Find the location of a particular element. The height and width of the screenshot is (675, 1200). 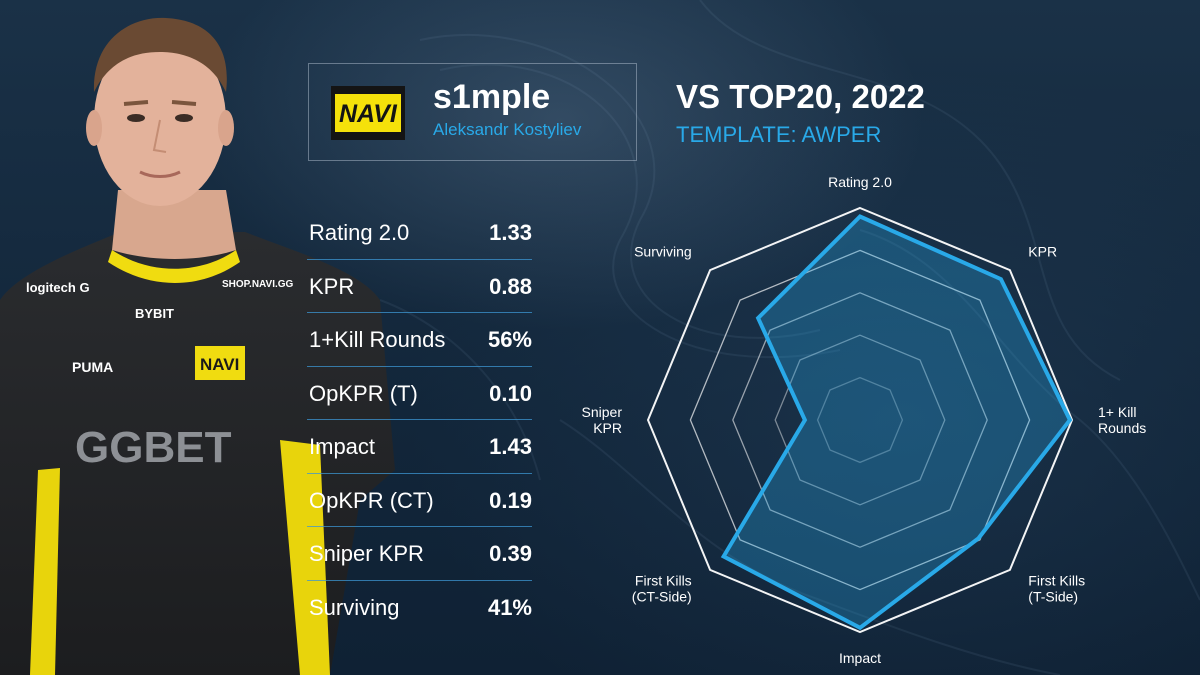

stat-row-kill-rounds: 1+Kill Rounds 56% is located at coordinates (419, 340).